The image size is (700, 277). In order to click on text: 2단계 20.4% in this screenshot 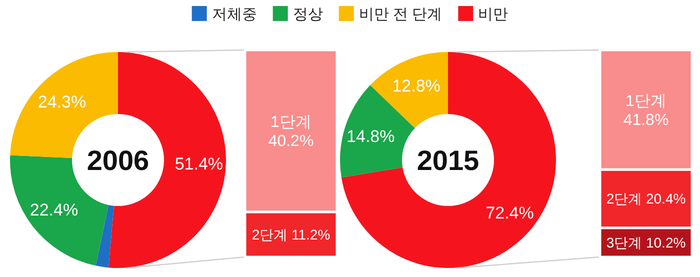, I will do `click(646, 198)`.